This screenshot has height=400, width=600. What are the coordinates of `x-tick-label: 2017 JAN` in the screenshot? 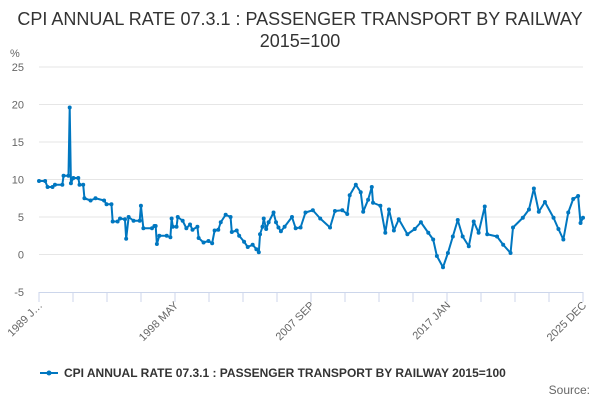 It's located at (431, 321).